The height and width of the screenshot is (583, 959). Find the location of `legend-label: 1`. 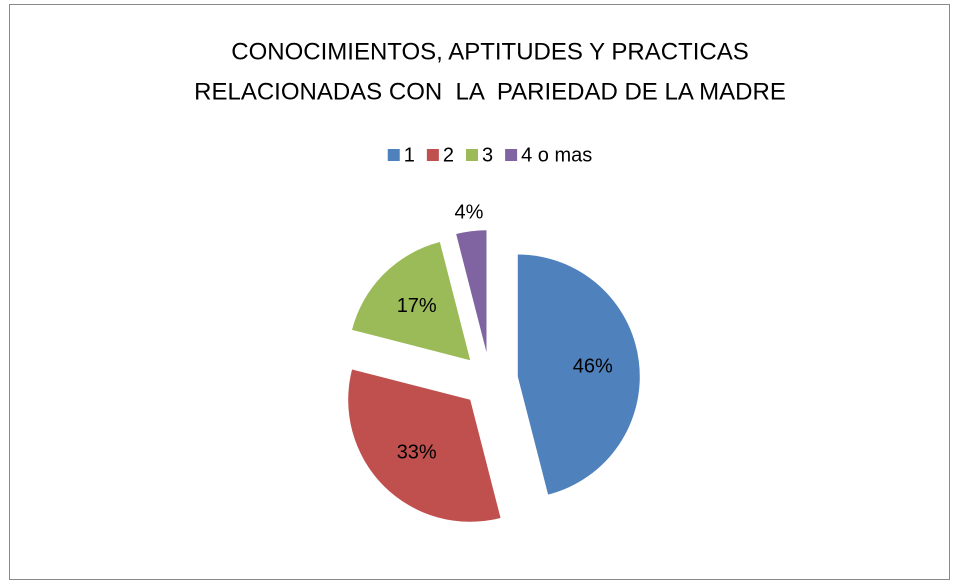

legend-label: 1 is located at coordinates (409, 155).